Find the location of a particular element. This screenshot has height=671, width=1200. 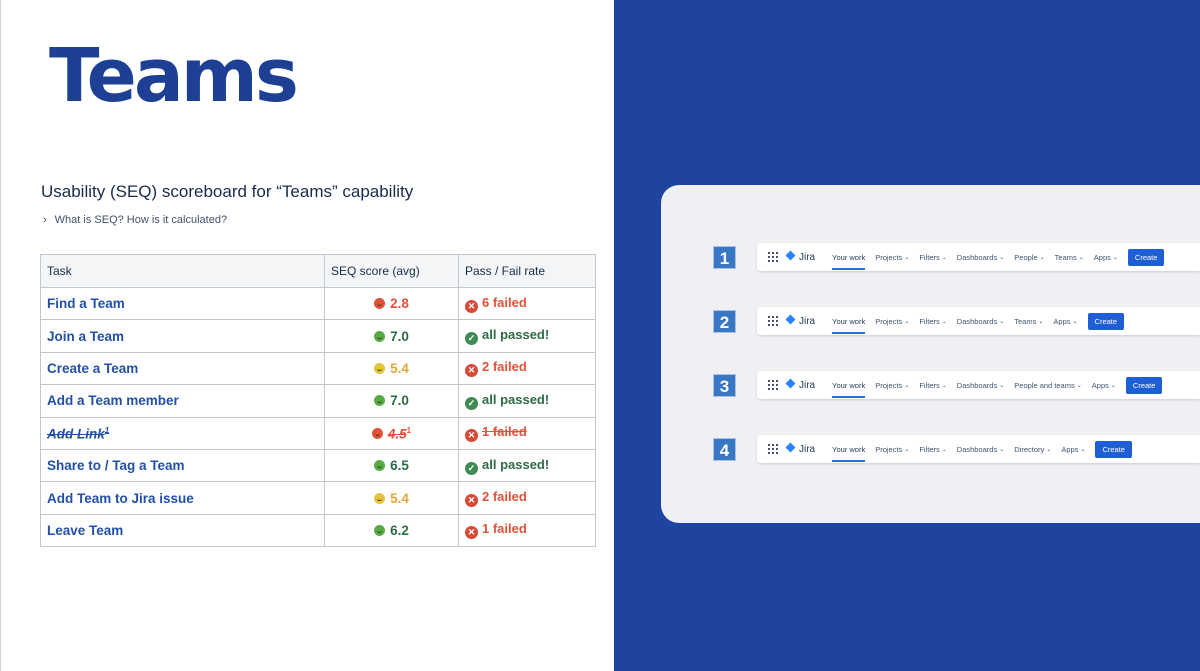

header-task: Task is located at coordinates (182, 271).